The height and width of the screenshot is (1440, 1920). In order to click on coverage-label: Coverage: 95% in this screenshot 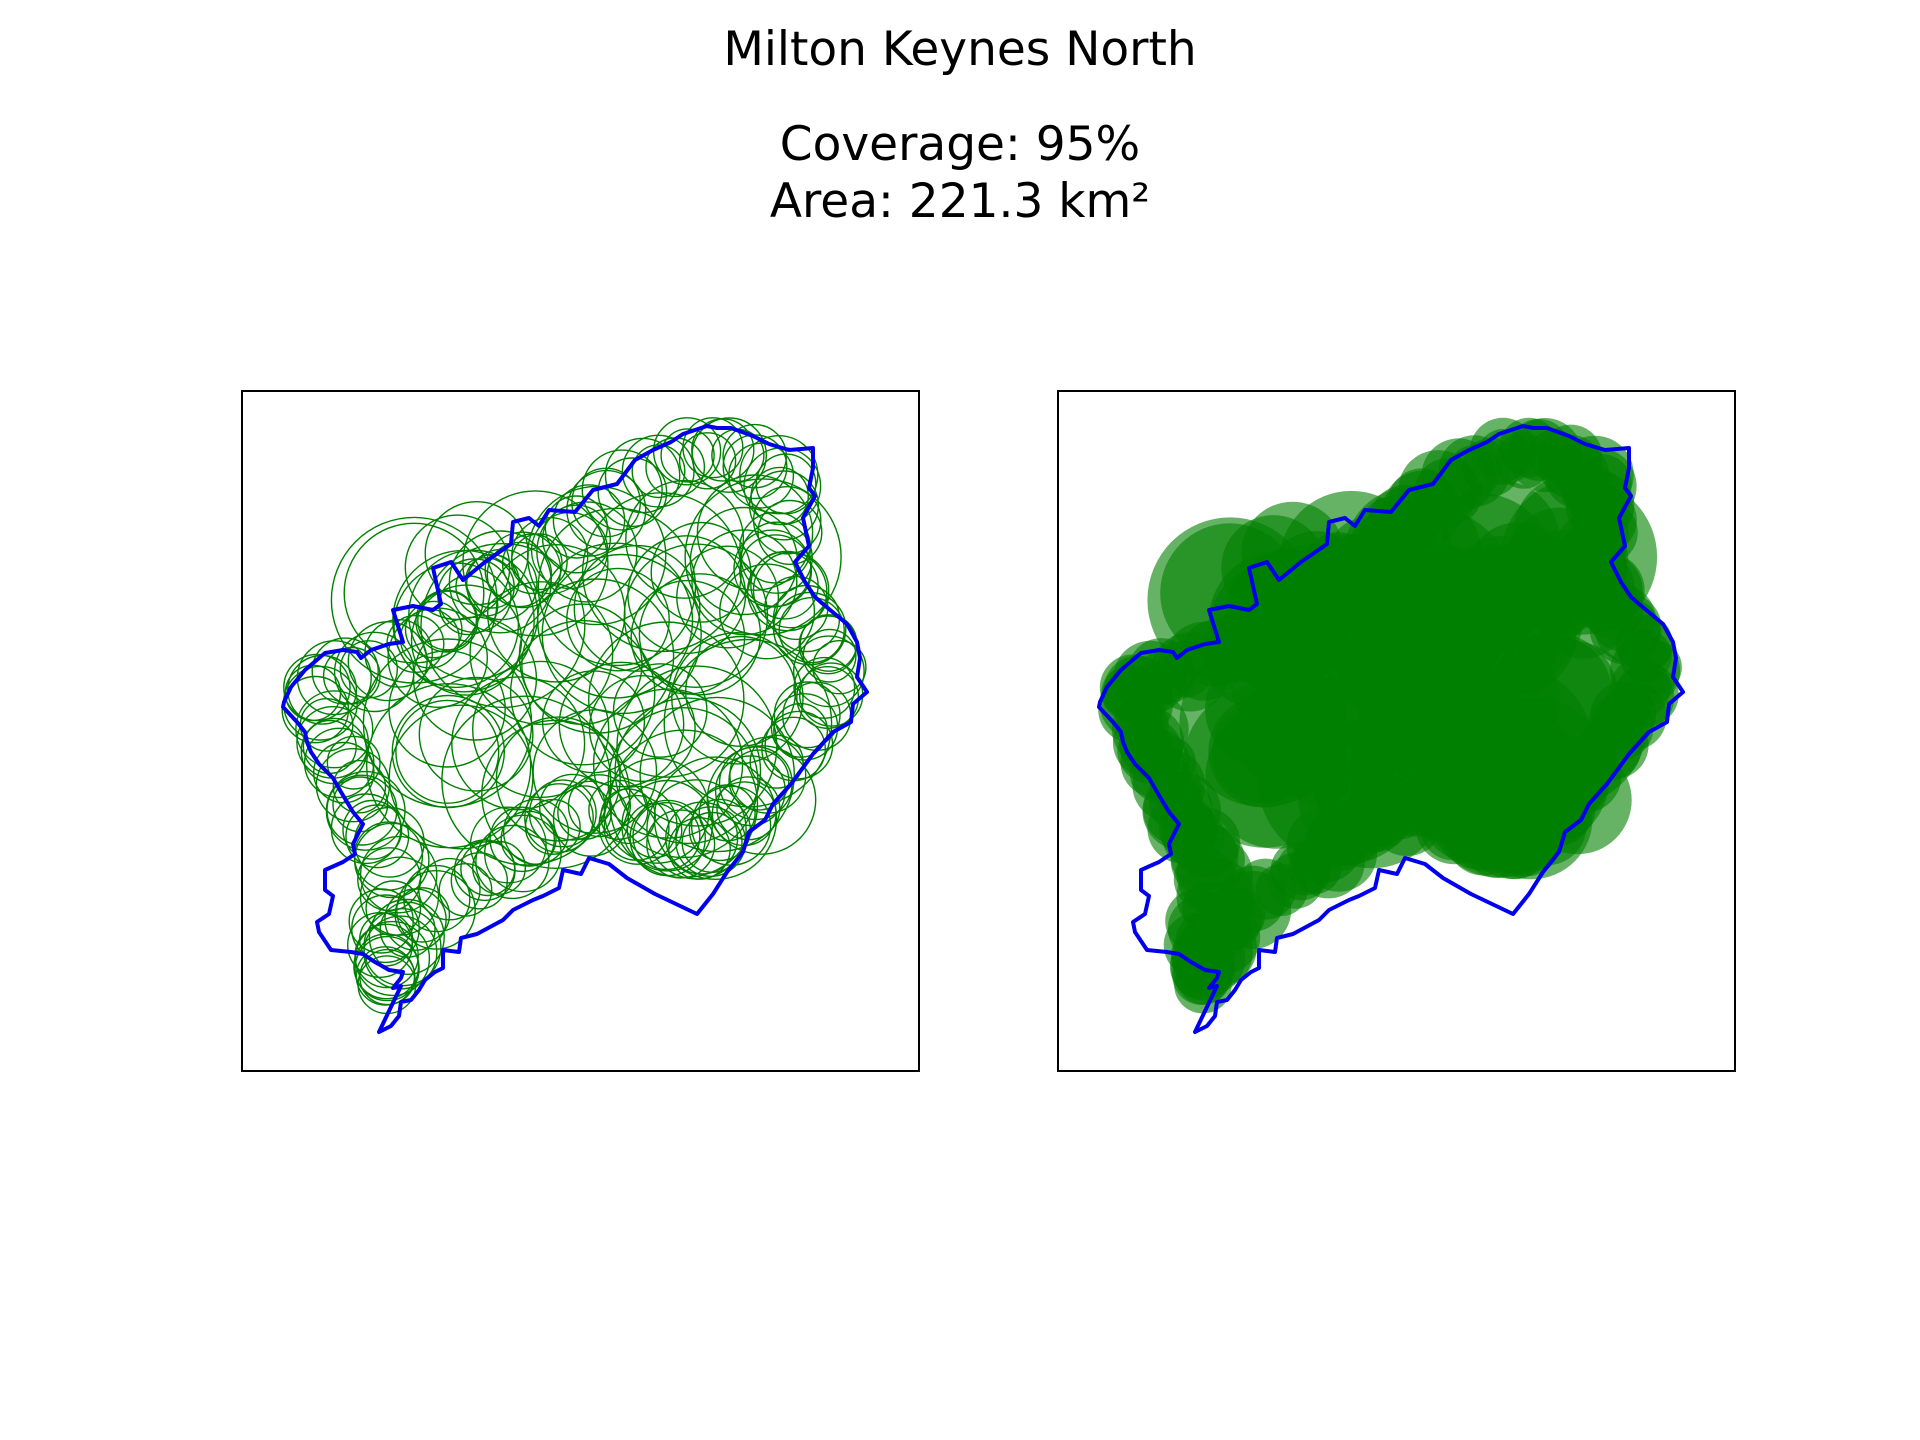, I will do `click(960, 144)`.